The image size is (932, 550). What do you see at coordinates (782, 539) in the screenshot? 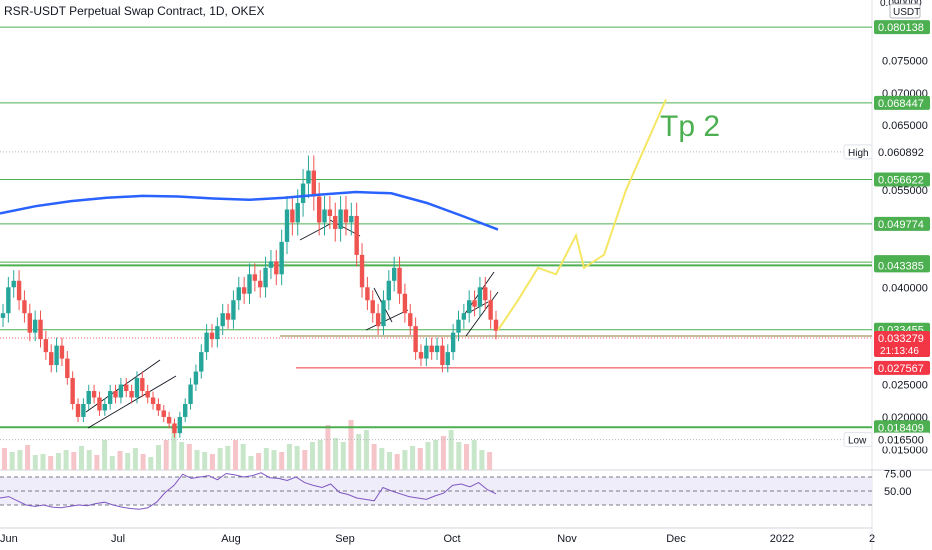
I see `time-tick-label: 2022` at bounding box center [782, 539].